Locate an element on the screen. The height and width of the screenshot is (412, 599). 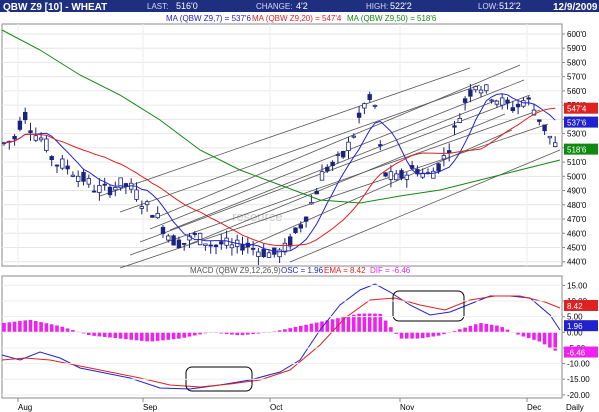
price-tick-label: 510'0 is located at coordinates (577, 162).